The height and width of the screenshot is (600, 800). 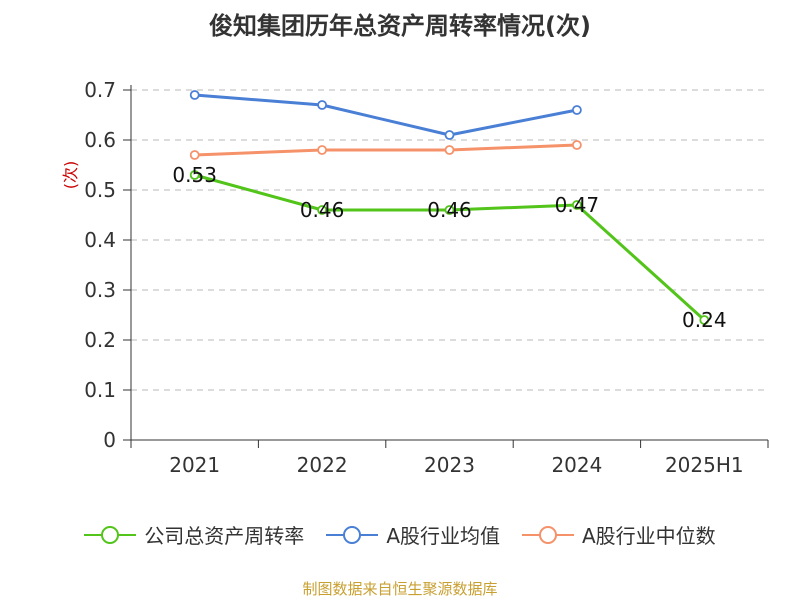 I want to click on x-tick-label: 2024, so click(x=576, y=465).